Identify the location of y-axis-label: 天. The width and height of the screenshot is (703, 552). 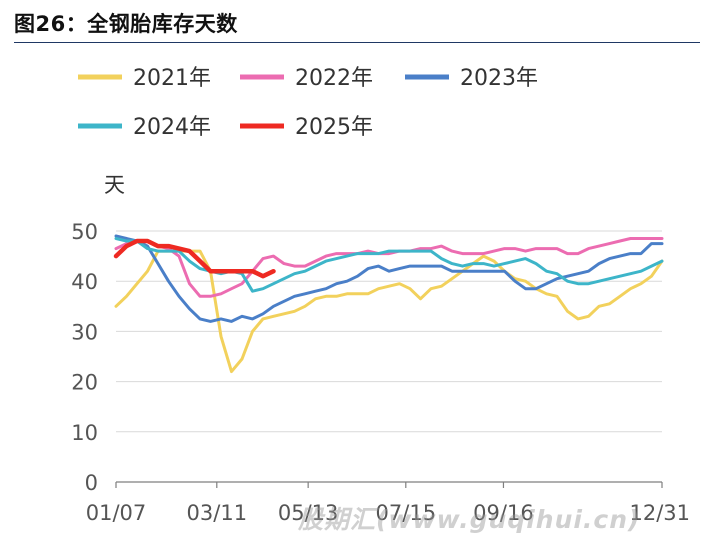
(114, 185).